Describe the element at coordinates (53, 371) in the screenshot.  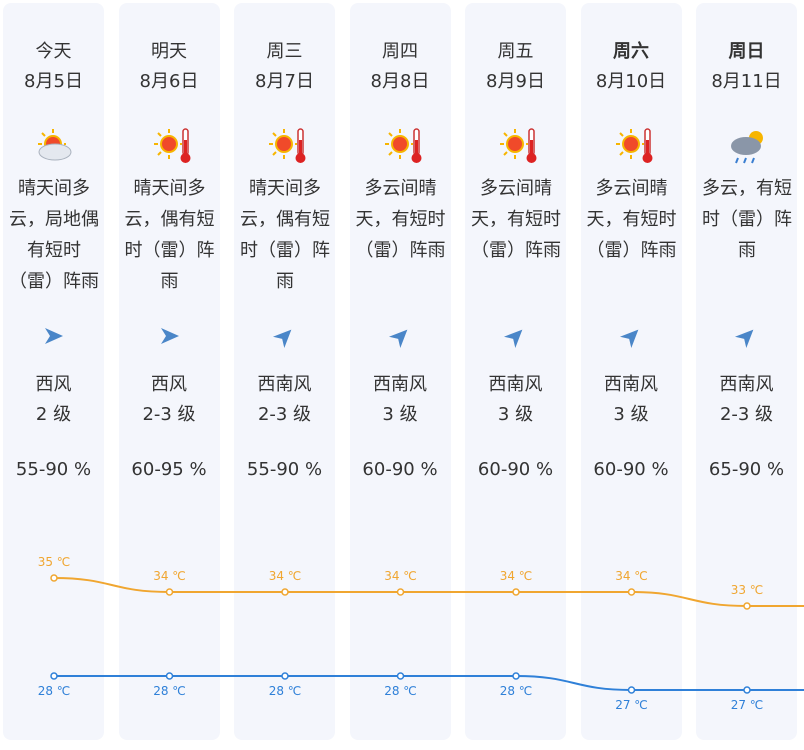
I see `day-column: 今天 8月5日晴天间多云，局地偶有短时（雷）阵雨西风 2 级 55-90 %` at that location.